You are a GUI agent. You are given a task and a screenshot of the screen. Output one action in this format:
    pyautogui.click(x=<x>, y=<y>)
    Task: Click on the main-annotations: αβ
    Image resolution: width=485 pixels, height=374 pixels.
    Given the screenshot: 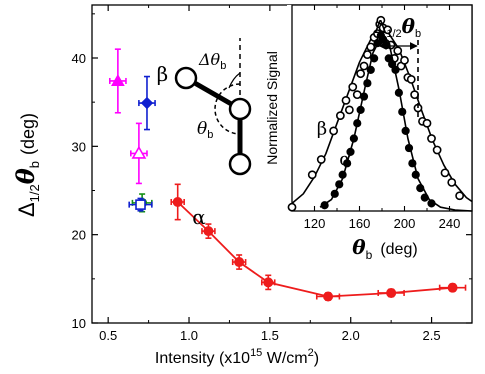 What is the action you would take?
    pyautogui.click(x=181, y=145)
    